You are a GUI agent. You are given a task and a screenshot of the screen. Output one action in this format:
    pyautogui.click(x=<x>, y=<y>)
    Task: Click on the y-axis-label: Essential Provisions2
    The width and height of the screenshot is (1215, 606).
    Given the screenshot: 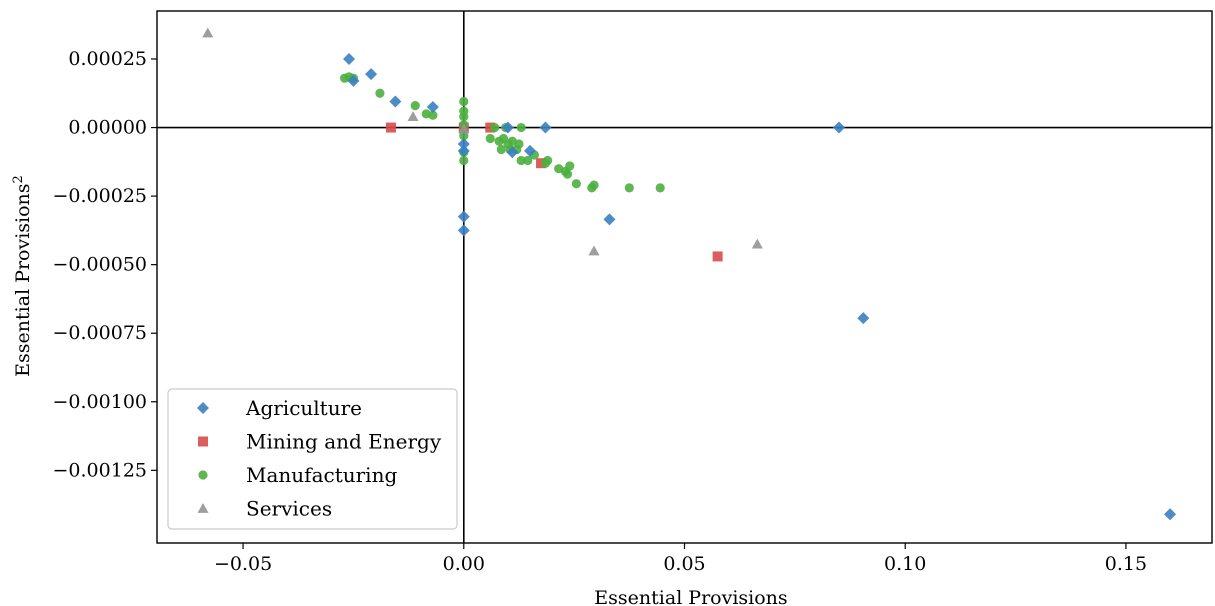 What is the action you would take?
    pyautogui.click(x=23, y=276)
    